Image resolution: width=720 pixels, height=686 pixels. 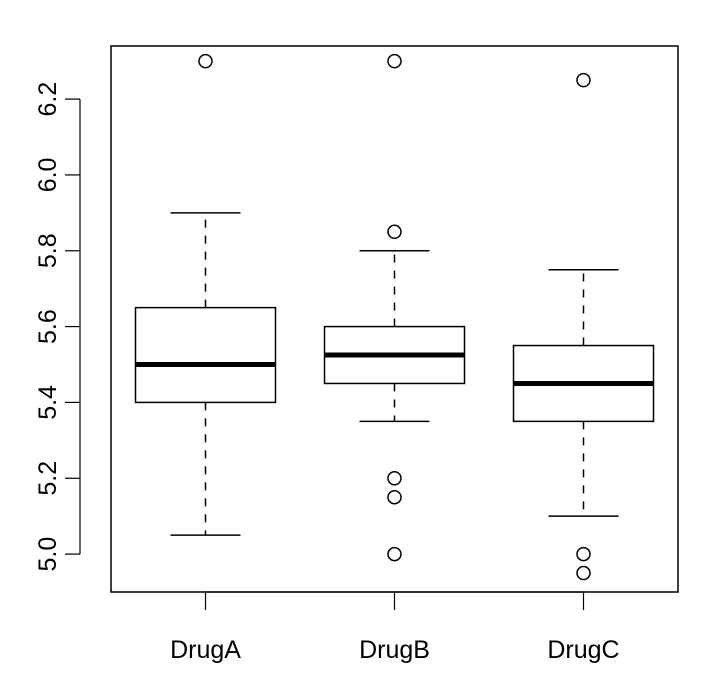 What do you see at coordinates (583, 326) in the screenshot?
I see `box-drugc` at bounding box center [583, 326].